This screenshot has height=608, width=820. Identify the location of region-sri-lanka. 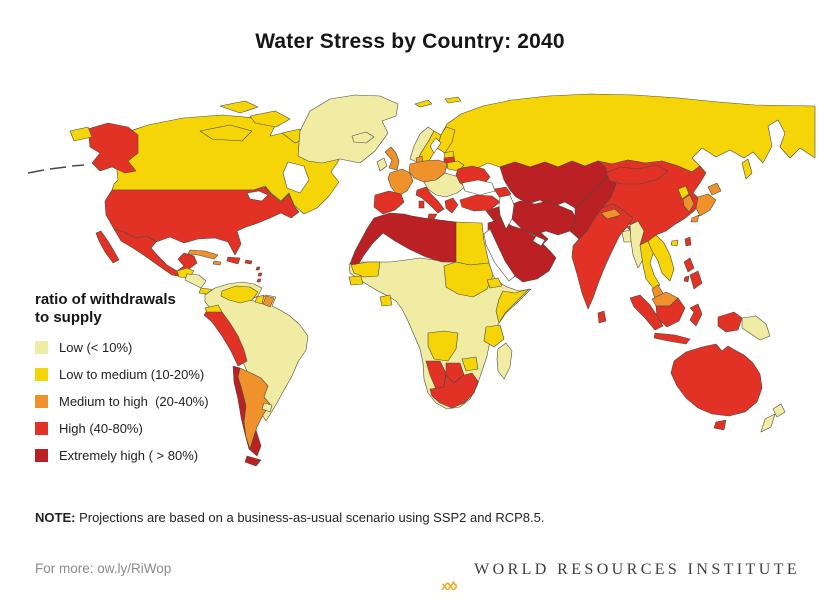
(602, 317).